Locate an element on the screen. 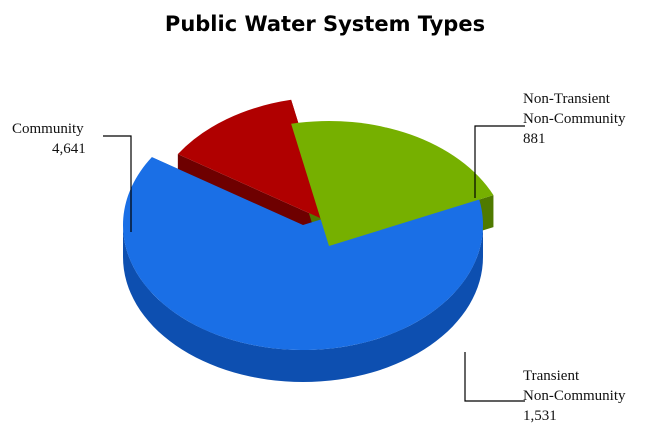  slice-label-2: Transient Non-Community 1,531 is located at coordinates (574, 396).